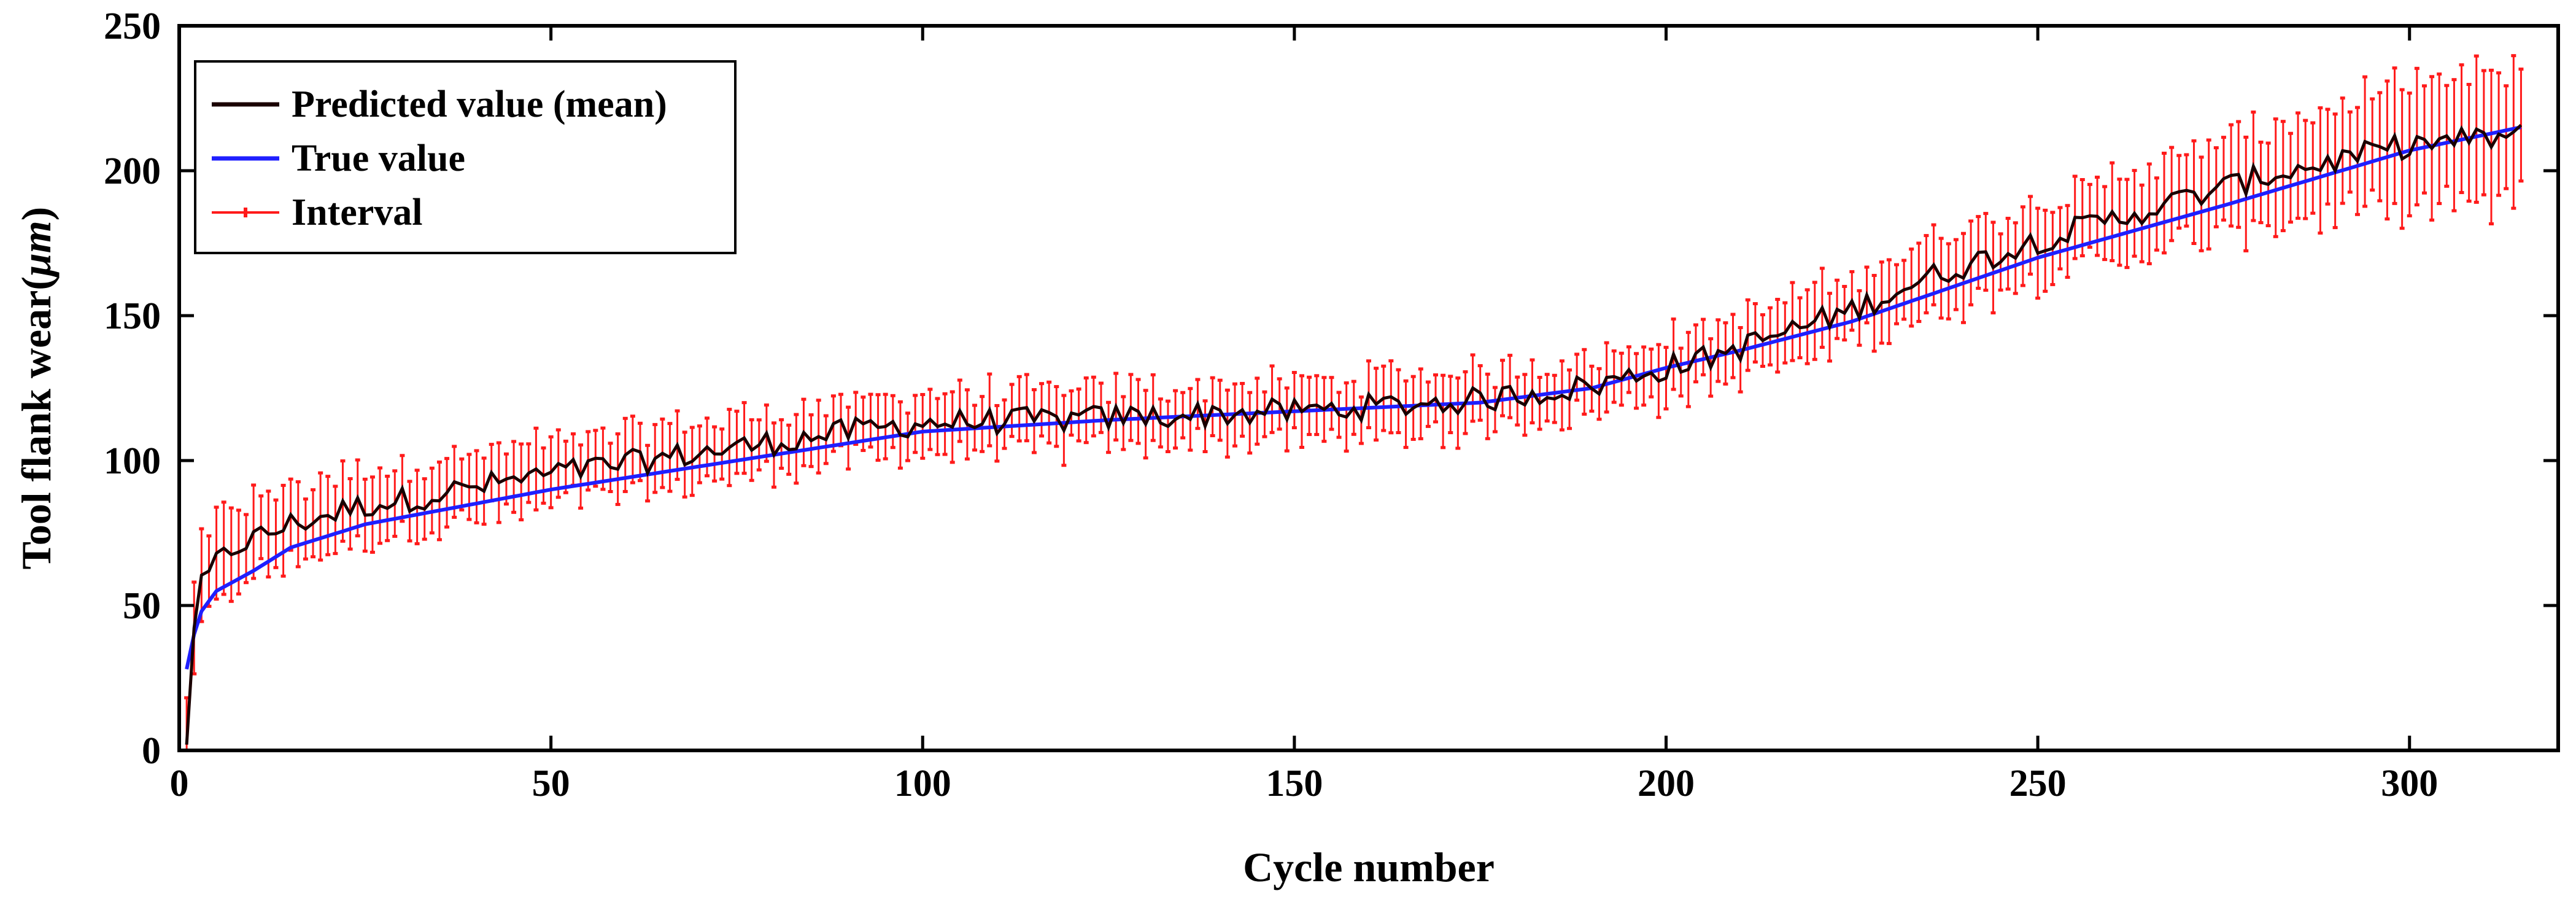 This screenshot has width=2576, height=907. Describe the element at coordinates (132, 461) in the screenshot. I see `y-tick-label: 100` at that location.